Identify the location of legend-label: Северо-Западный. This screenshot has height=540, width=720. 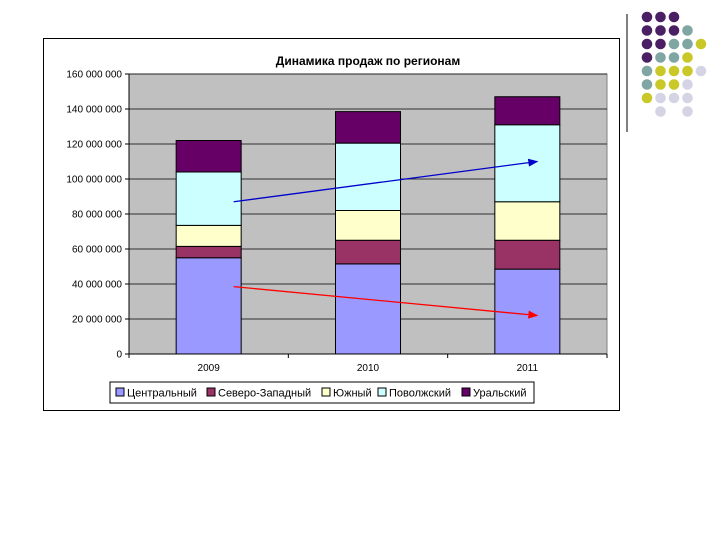
(264, 394).